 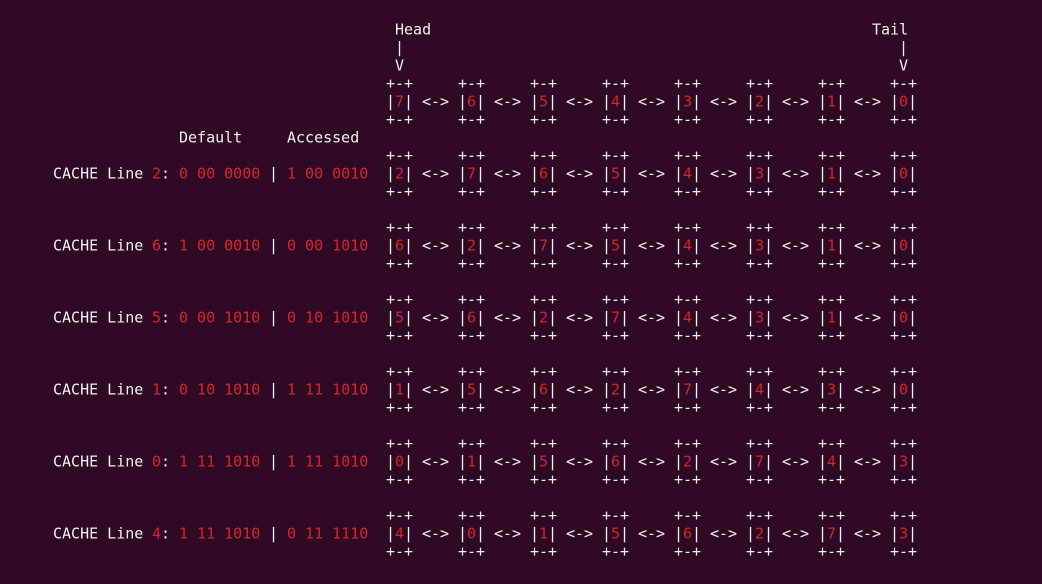 What do you see at coordinates (156, 174) in the screenshot?
I see `line-number: 2` at bounding box center [156, 174].